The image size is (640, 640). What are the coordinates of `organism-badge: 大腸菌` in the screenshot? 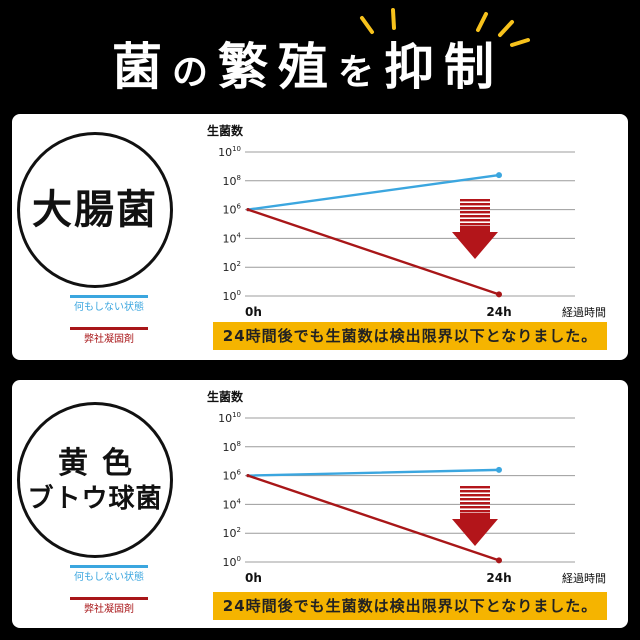 It's located at (95, 210).